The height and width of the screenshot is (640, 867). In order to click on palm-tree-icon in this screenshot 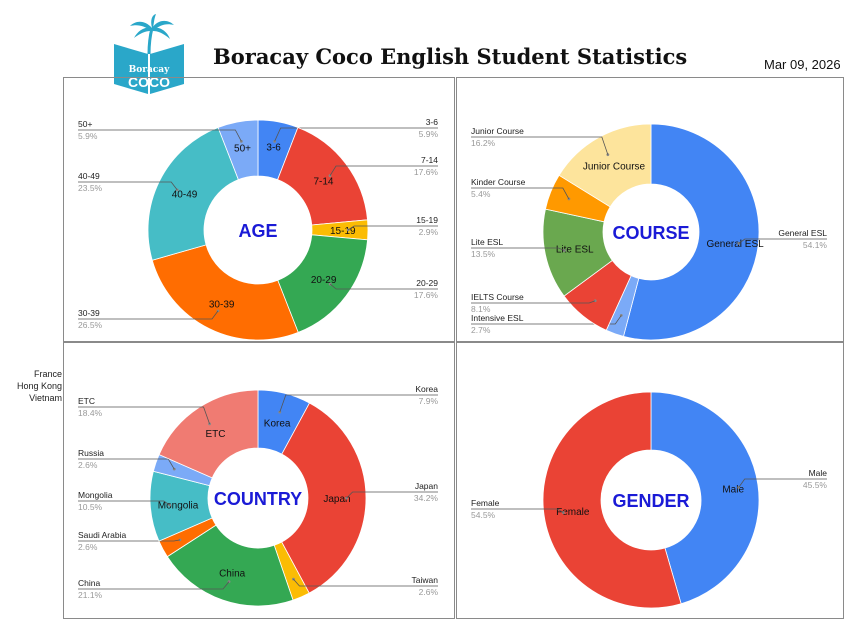, I will do `click(152, 34)`.